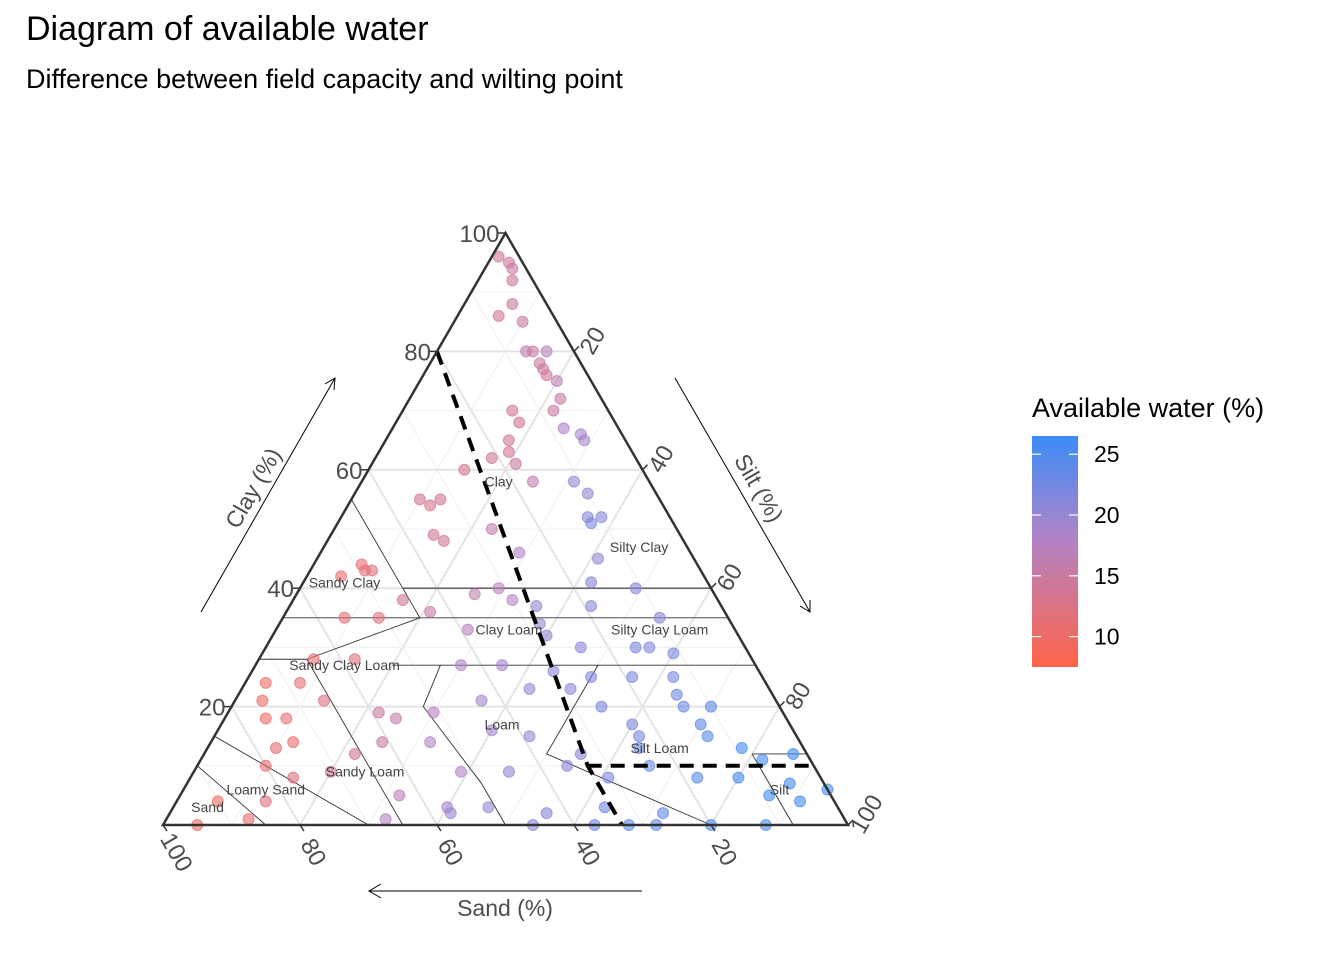  I want to click on legend-colorbar, so click(1055, 551).